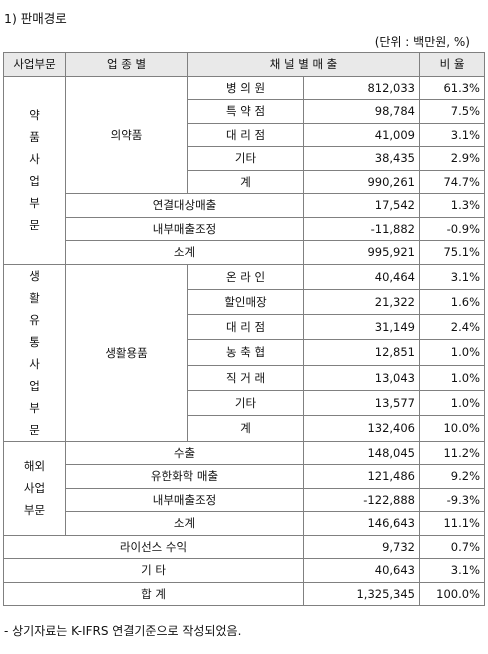  I want to click on table-row: 해외 사업 부문 수출 148,045 11.2%, so click(244, 488).